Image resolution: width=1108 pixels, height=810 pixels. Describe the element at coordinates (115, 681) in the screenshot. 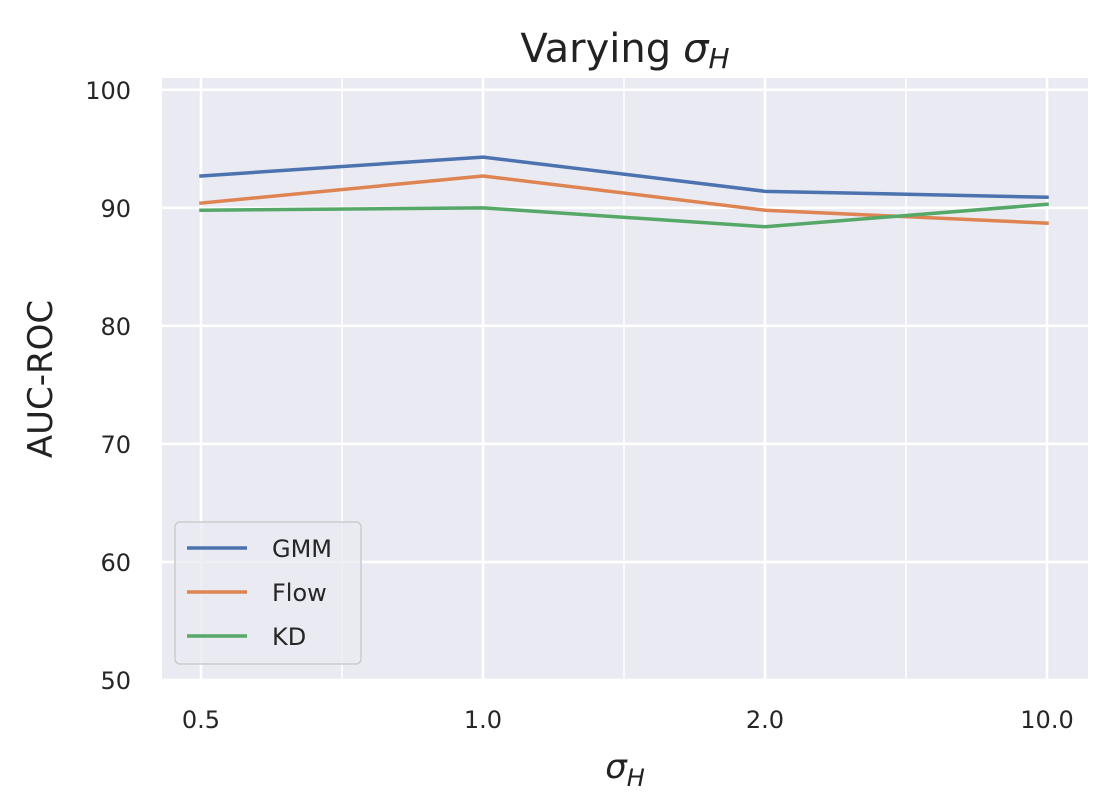

I see `y-tick-label: 50` at that location.